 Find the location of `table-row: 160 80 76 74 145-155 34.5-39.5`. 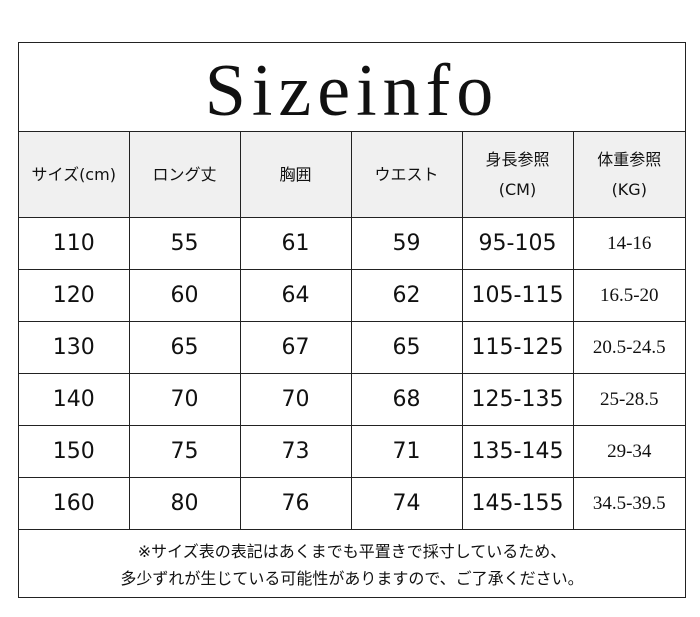

table-row: 160 80 76 74 145-155 34.5-39.5 is located at coordinates (352, 503).